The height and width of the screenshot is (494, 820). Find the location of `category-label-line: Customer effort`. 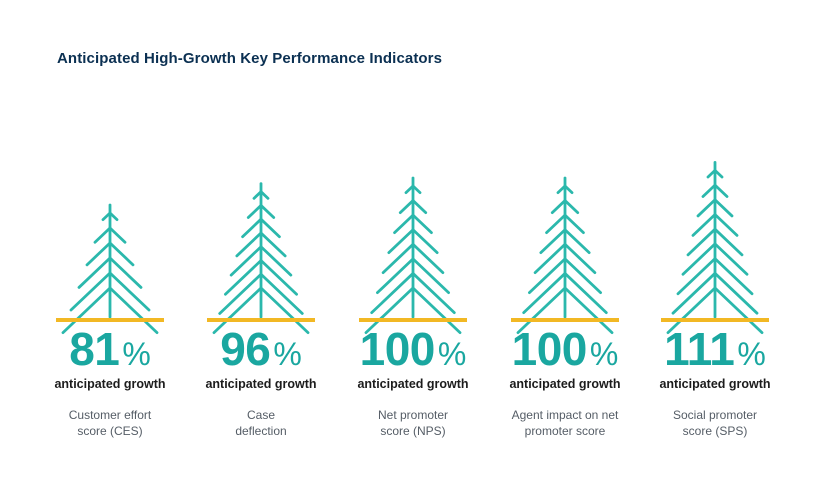

category-label-line: Customer effort is located at coordinates (110, 415).